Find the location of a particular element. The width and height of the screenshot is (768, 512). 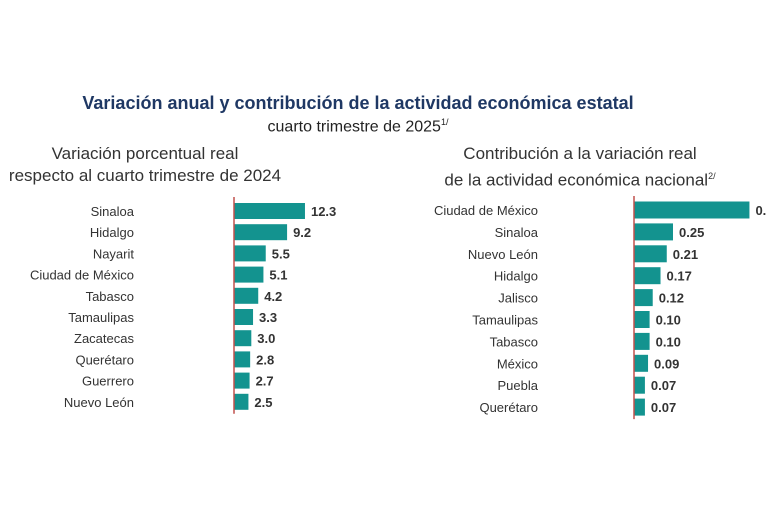

left-category-label: Guerrero is located at coordinates (108, 381).